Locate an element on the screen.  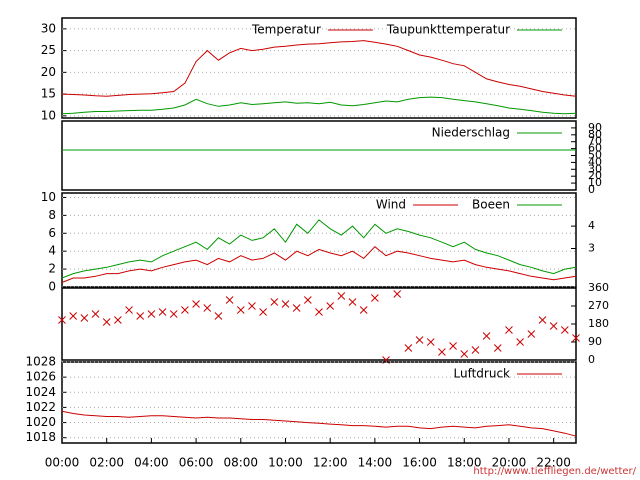
y-tick-label: 1018 is located at coordinates (40, 437).